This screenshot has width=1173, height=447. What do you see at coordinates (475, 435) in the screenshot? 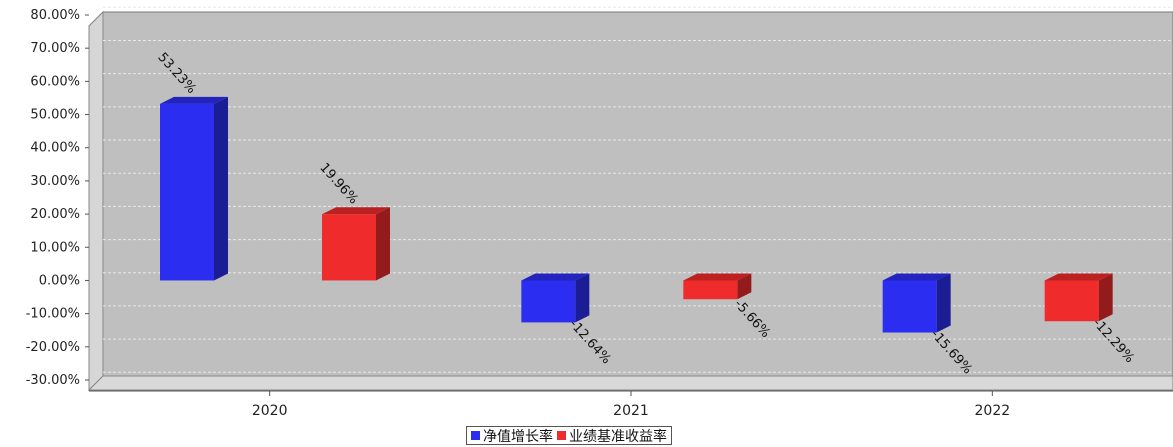
I see `legend-swatch-blue` at bounding box center [475, 435].